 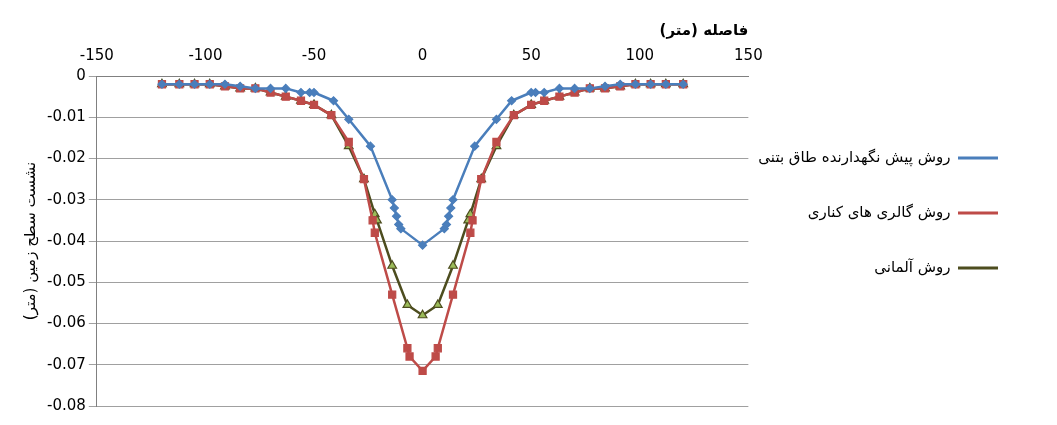 I want to click on y-tick-label: -0.01, so click(x=66, y=116).